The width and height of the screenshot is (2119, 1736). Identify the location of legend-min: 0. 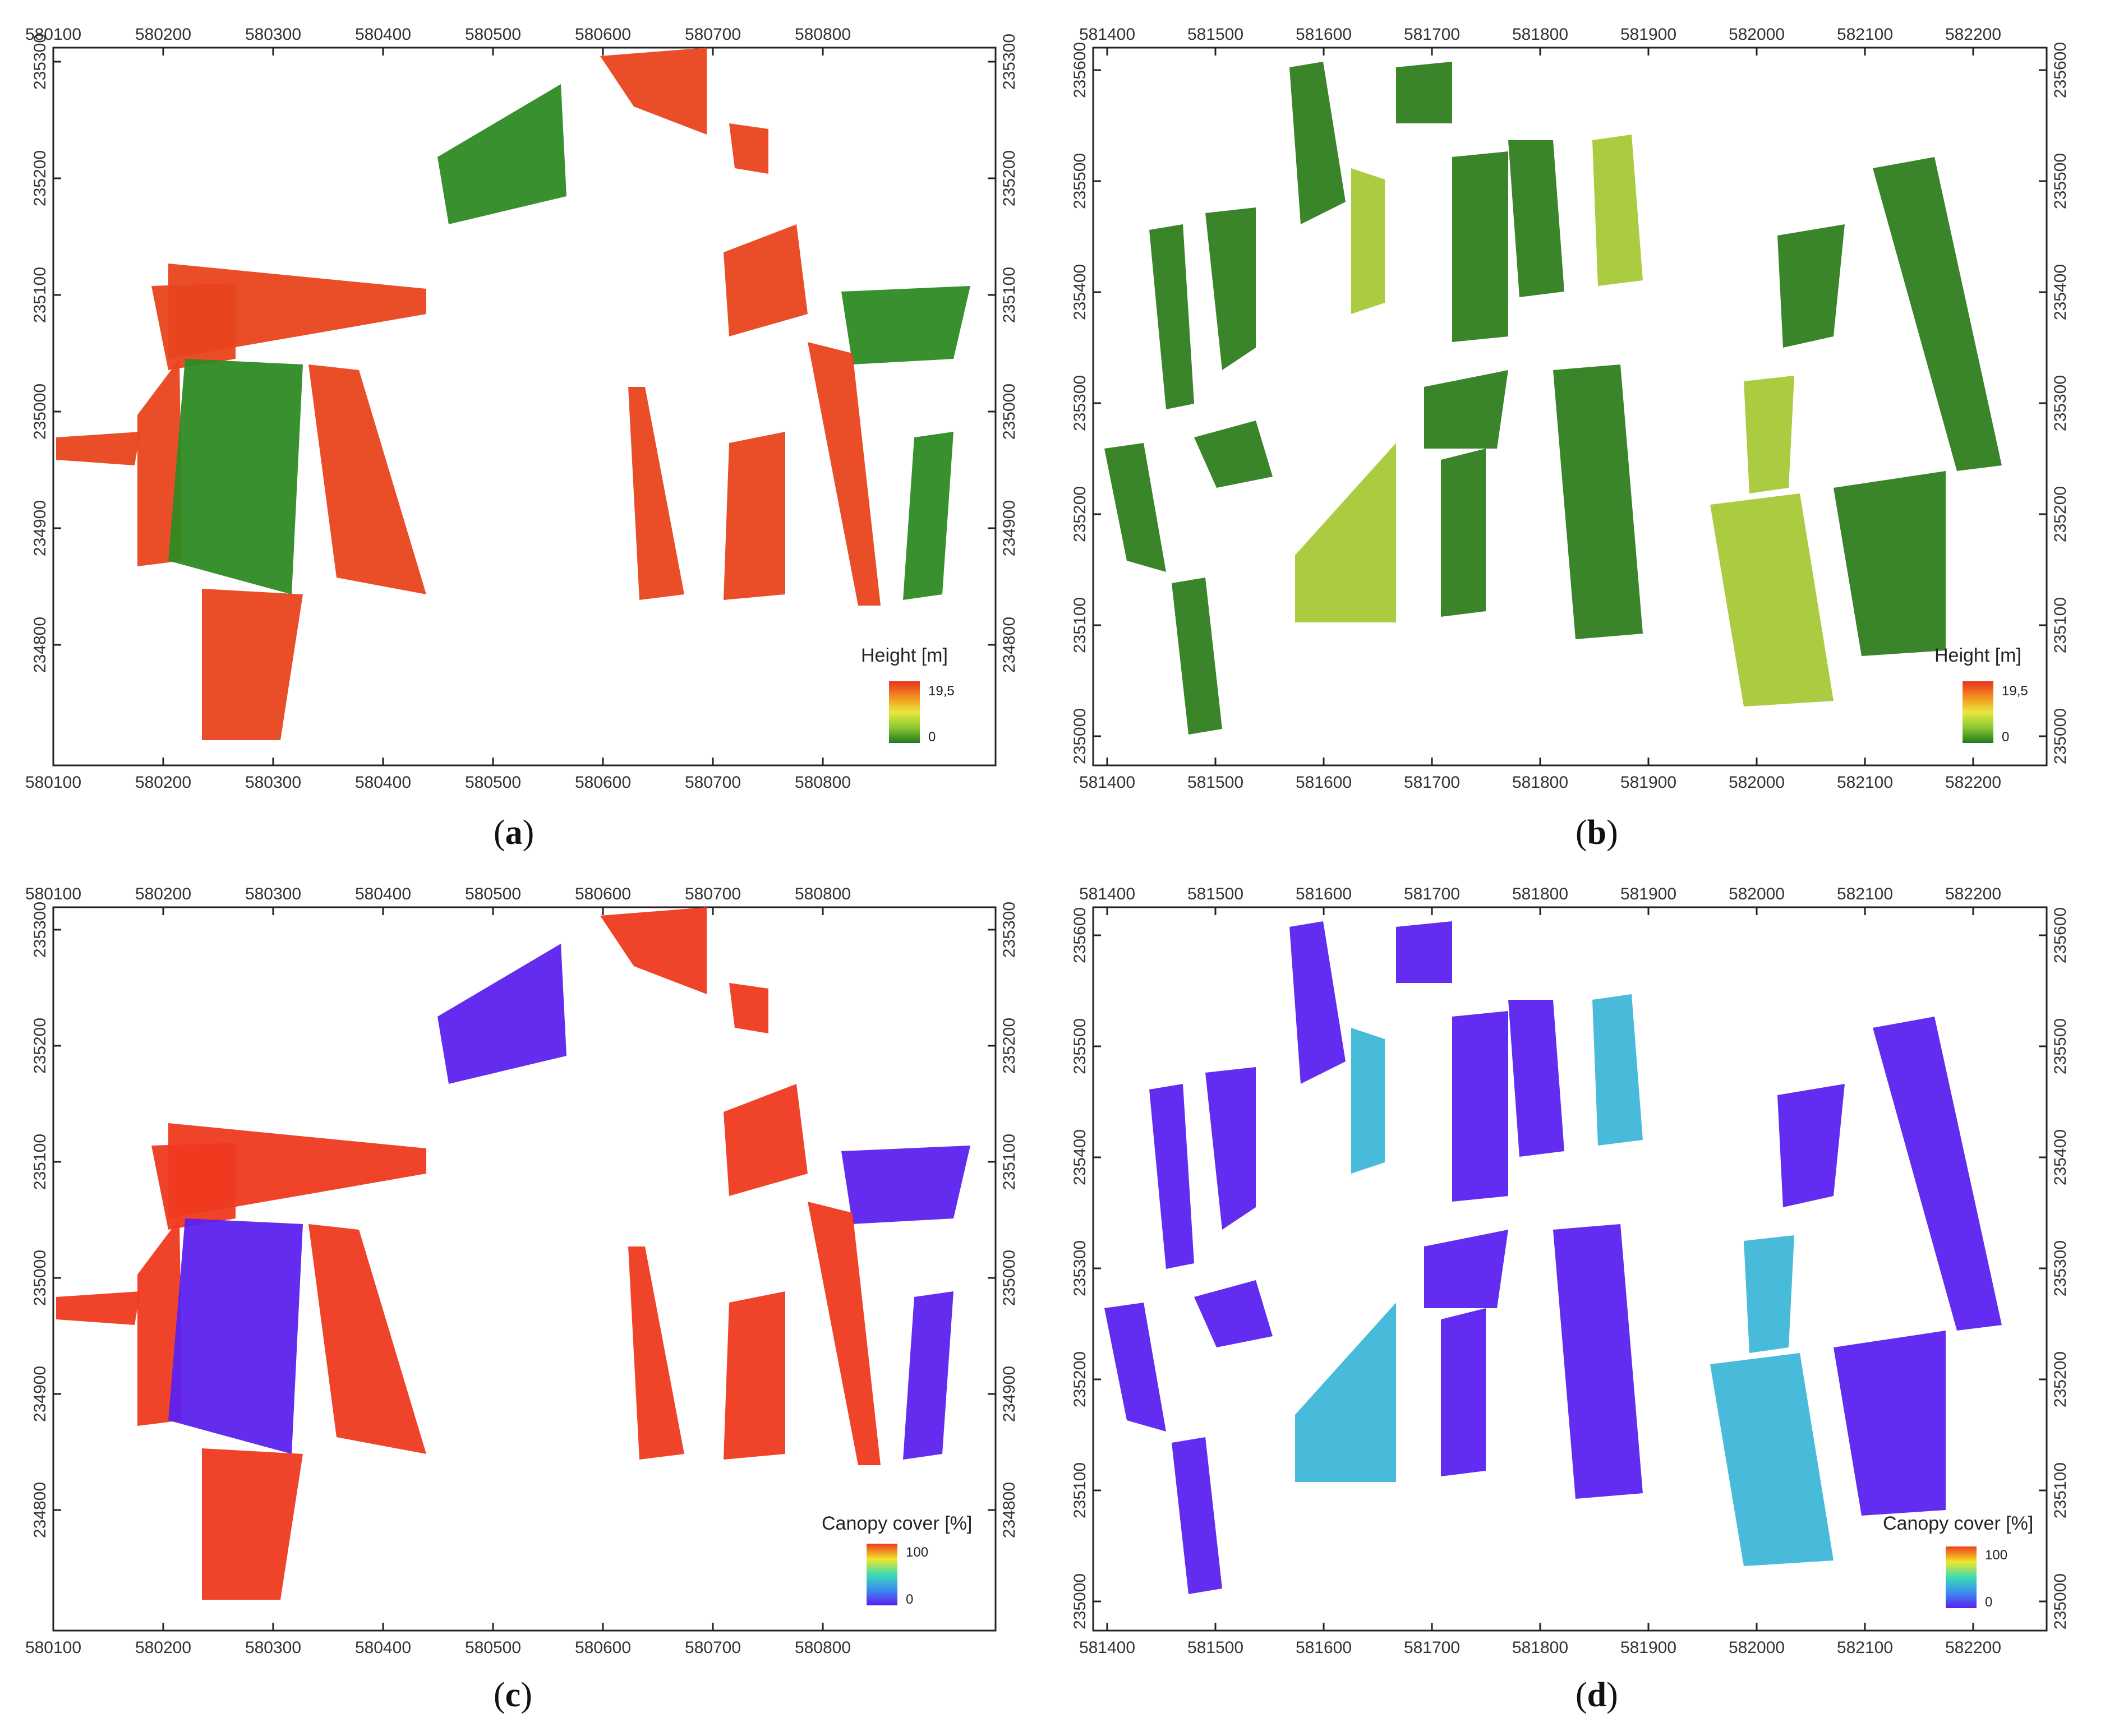
(1988, 1602).